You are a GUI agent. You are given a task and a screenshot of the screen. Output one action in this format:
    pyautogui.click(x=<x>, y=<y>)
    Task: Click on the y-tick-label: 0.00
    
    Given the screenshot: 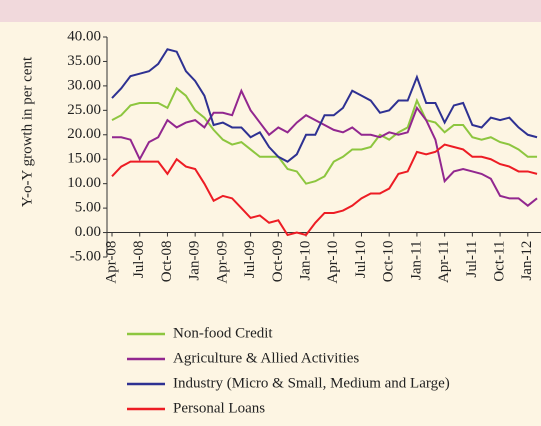 What is the action you would take?
    pyautogui.click(x=88, y=232)
    